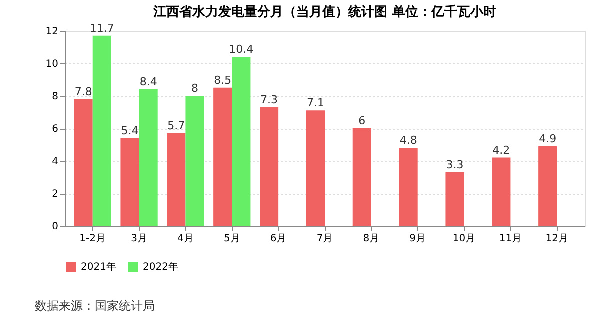 The image size is (590, 330). I want to click on y-tick-label: 6, so click(55, 129).